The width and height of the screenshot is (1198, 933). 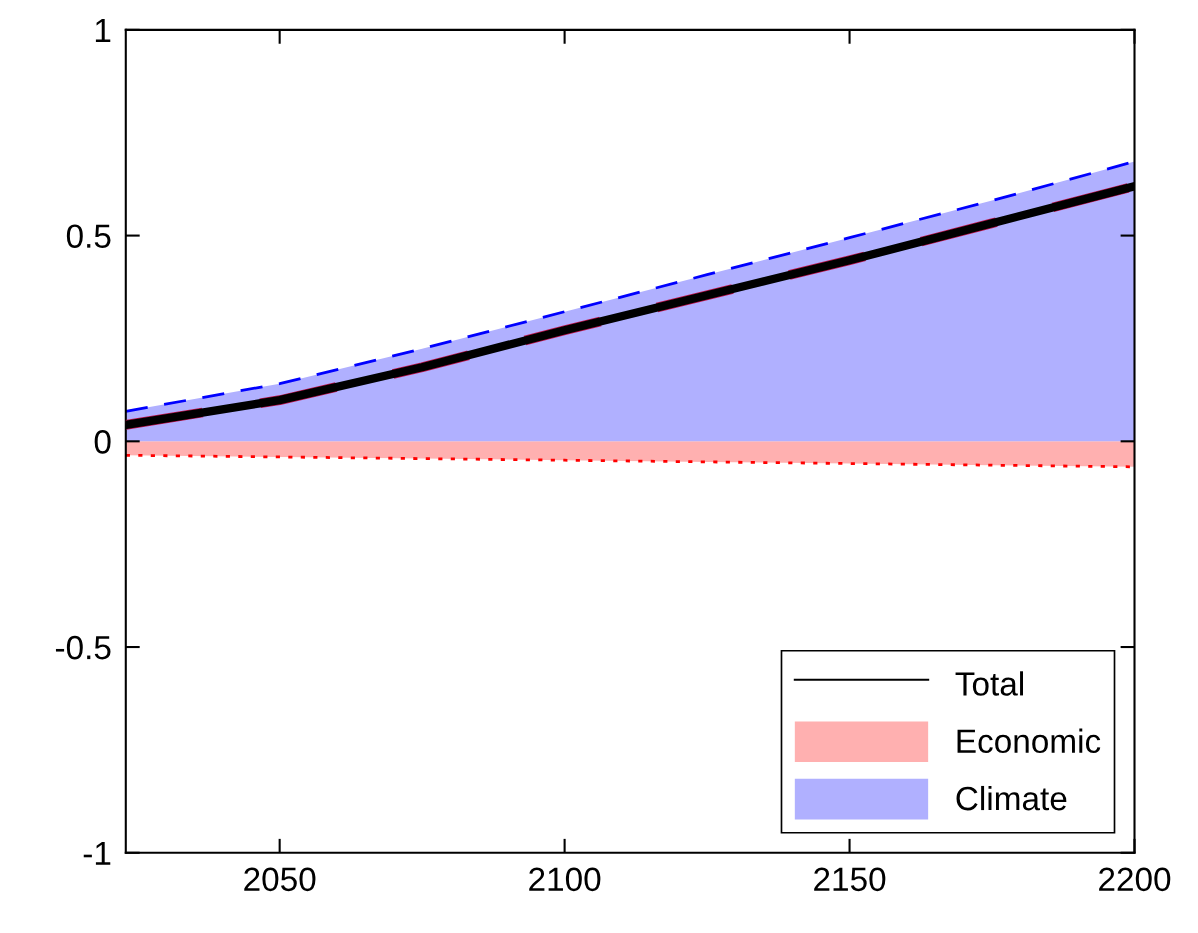 What do you see at coordinates (565, 879) in the screenshot?
I see `x-tick-label: 2100` at bounding box center [565, 879].